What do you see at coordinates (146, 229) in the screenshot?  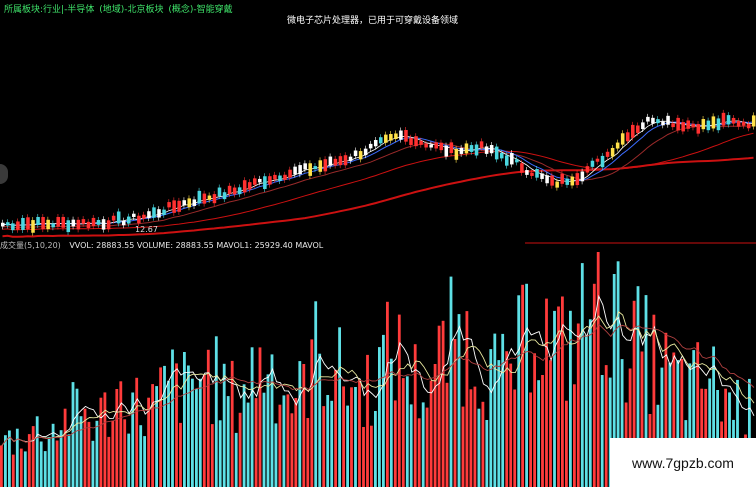 I see `low-price-label: 12.67` at bounding box center [146, 229].